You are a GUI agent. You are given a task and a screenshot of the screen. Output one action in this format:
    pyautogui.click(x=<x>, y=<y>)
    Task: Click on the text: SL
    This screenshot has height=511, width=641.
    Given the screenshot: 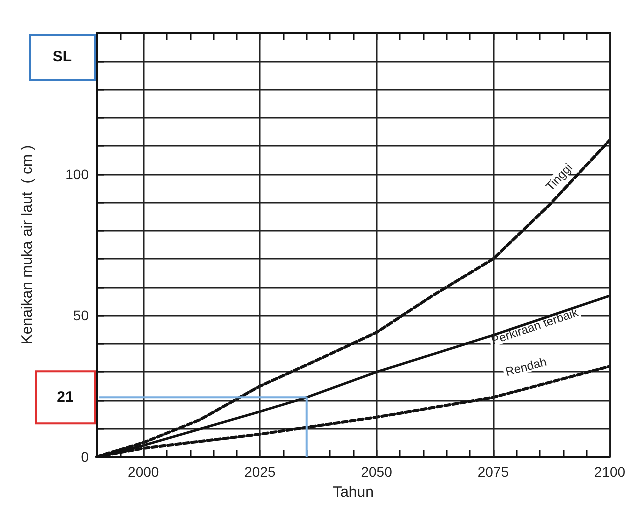 What is the action you would take?
    pyautogui.click(x=62, y=57)
    